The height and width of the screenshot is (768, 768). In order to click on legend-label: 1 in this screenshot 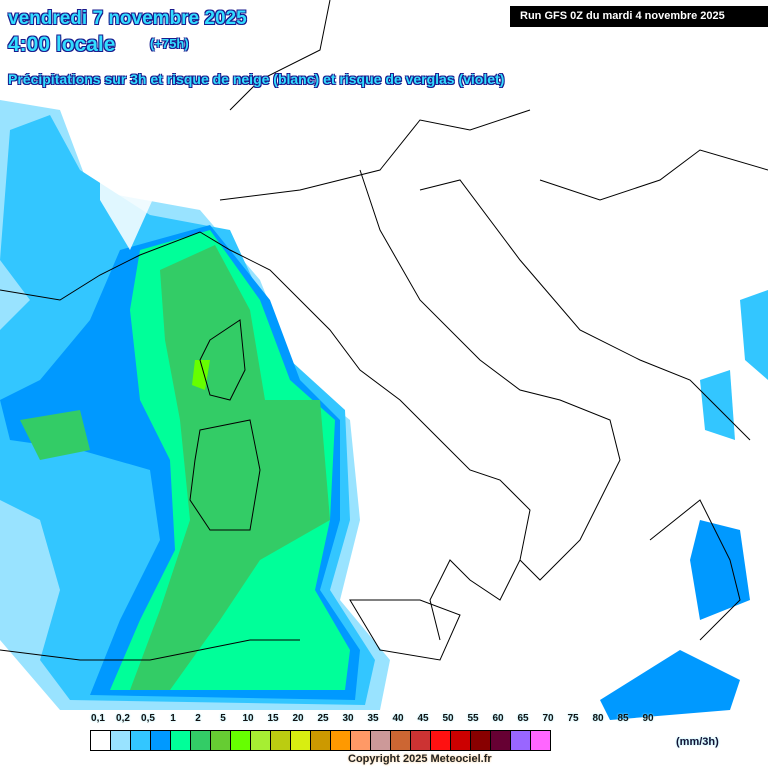, I will do `click(173, 718)`.